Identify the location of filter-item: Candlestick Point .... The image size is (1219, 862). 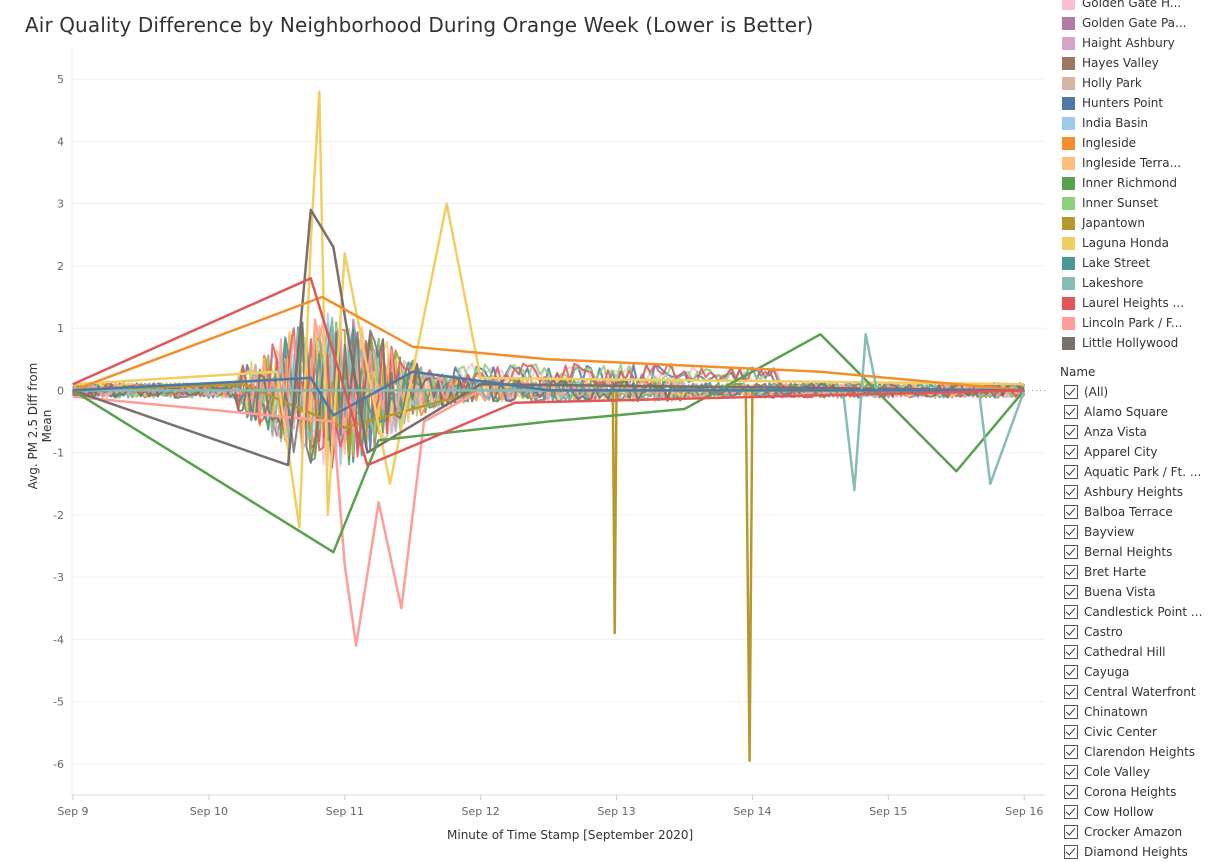
(1133, 612).